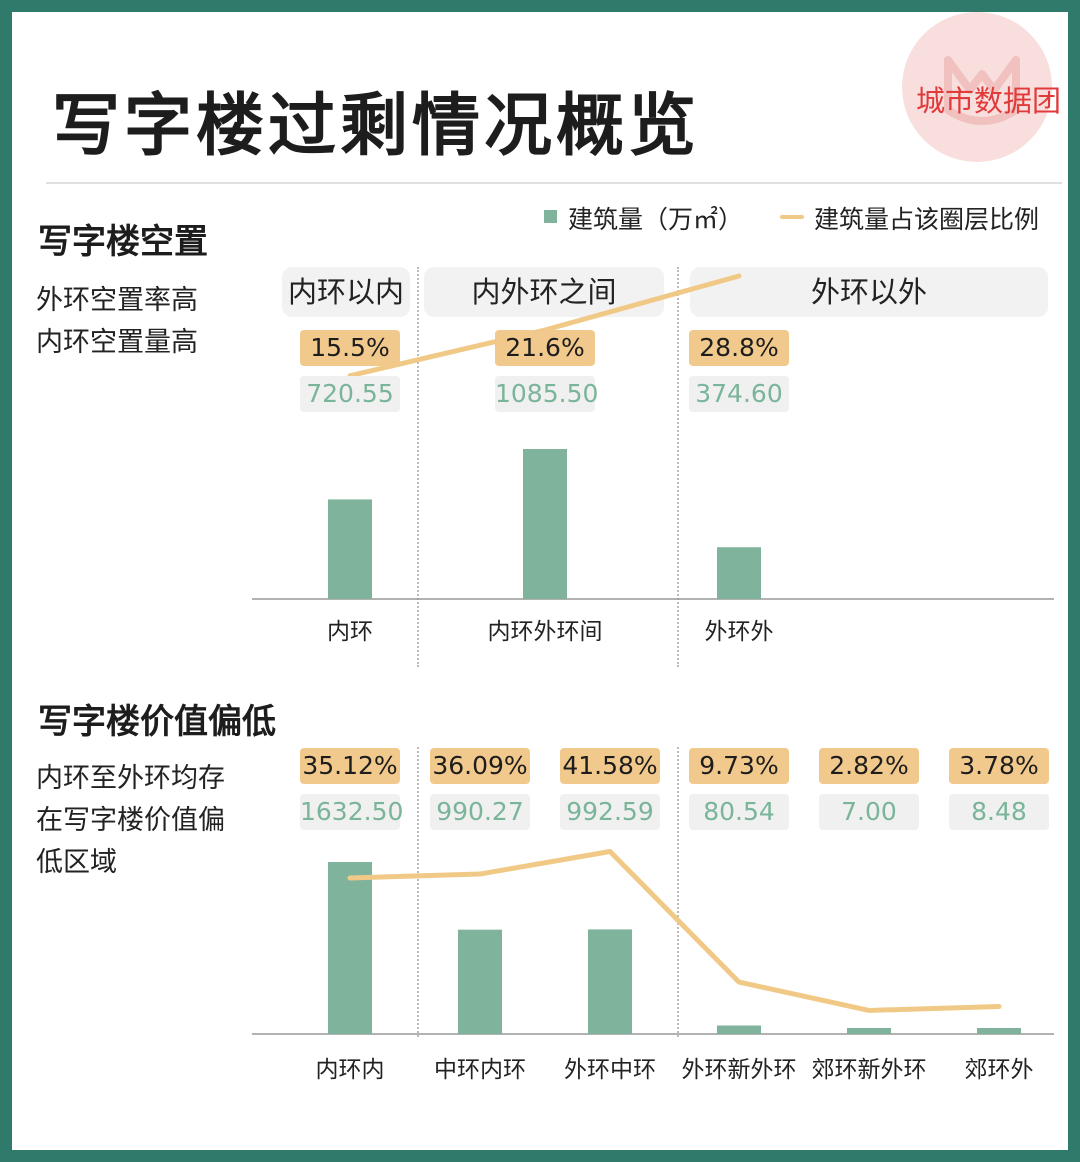  Describe the element at coordinates (130, 820) in the screenshot. I see `section2-note: 内环至外环均存 在写字楼价值偏 低区域` at that location.